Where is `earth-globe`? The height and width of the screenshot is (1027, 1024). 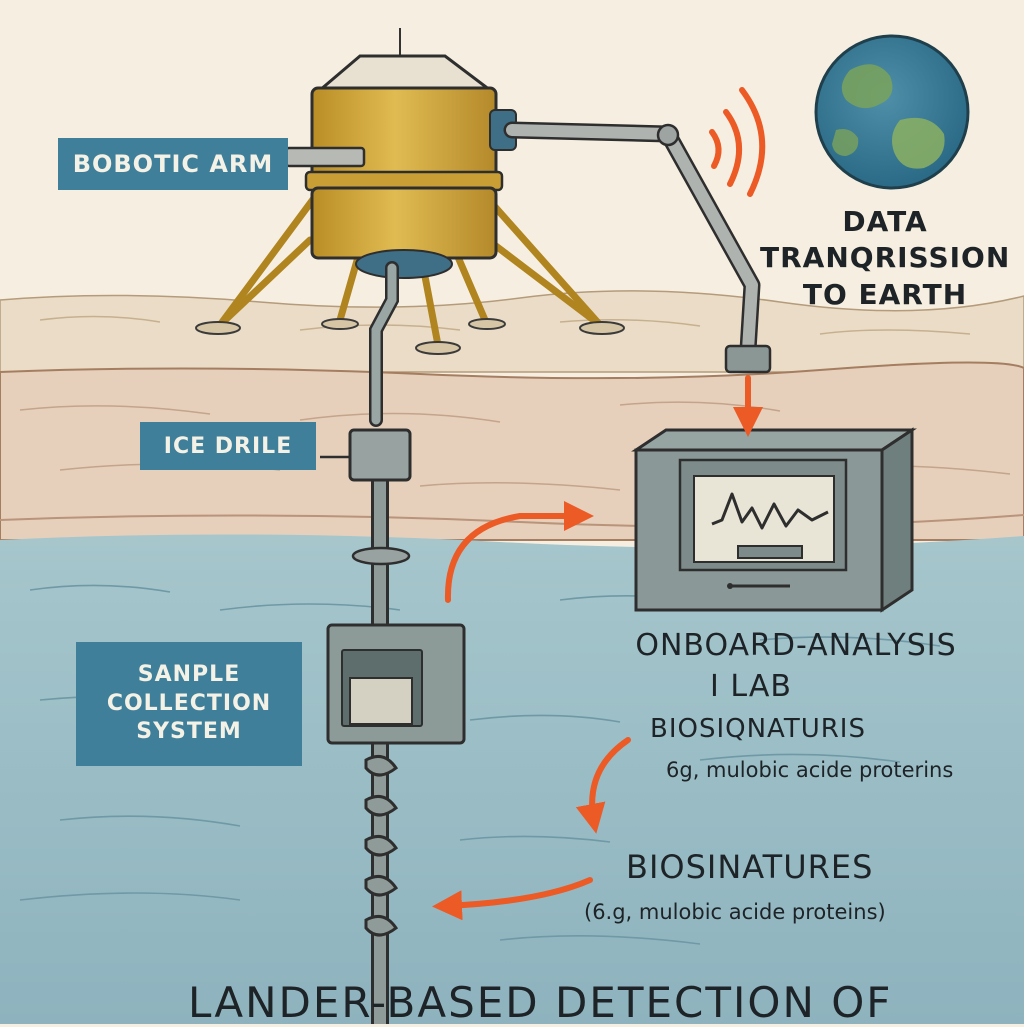
earth-globe is located at coordinates (892, 112).